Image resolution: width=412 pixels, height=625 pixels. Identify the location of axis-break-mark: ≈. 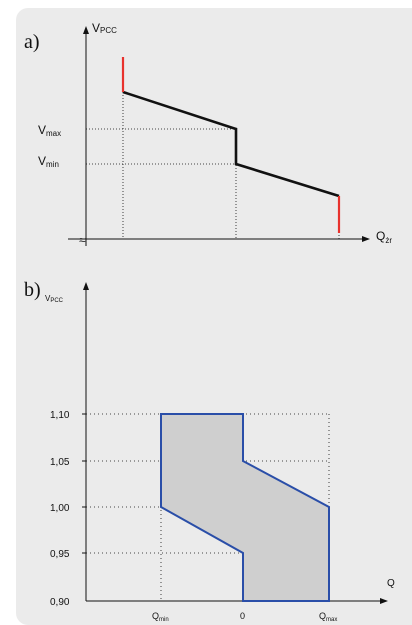
(82, 240).